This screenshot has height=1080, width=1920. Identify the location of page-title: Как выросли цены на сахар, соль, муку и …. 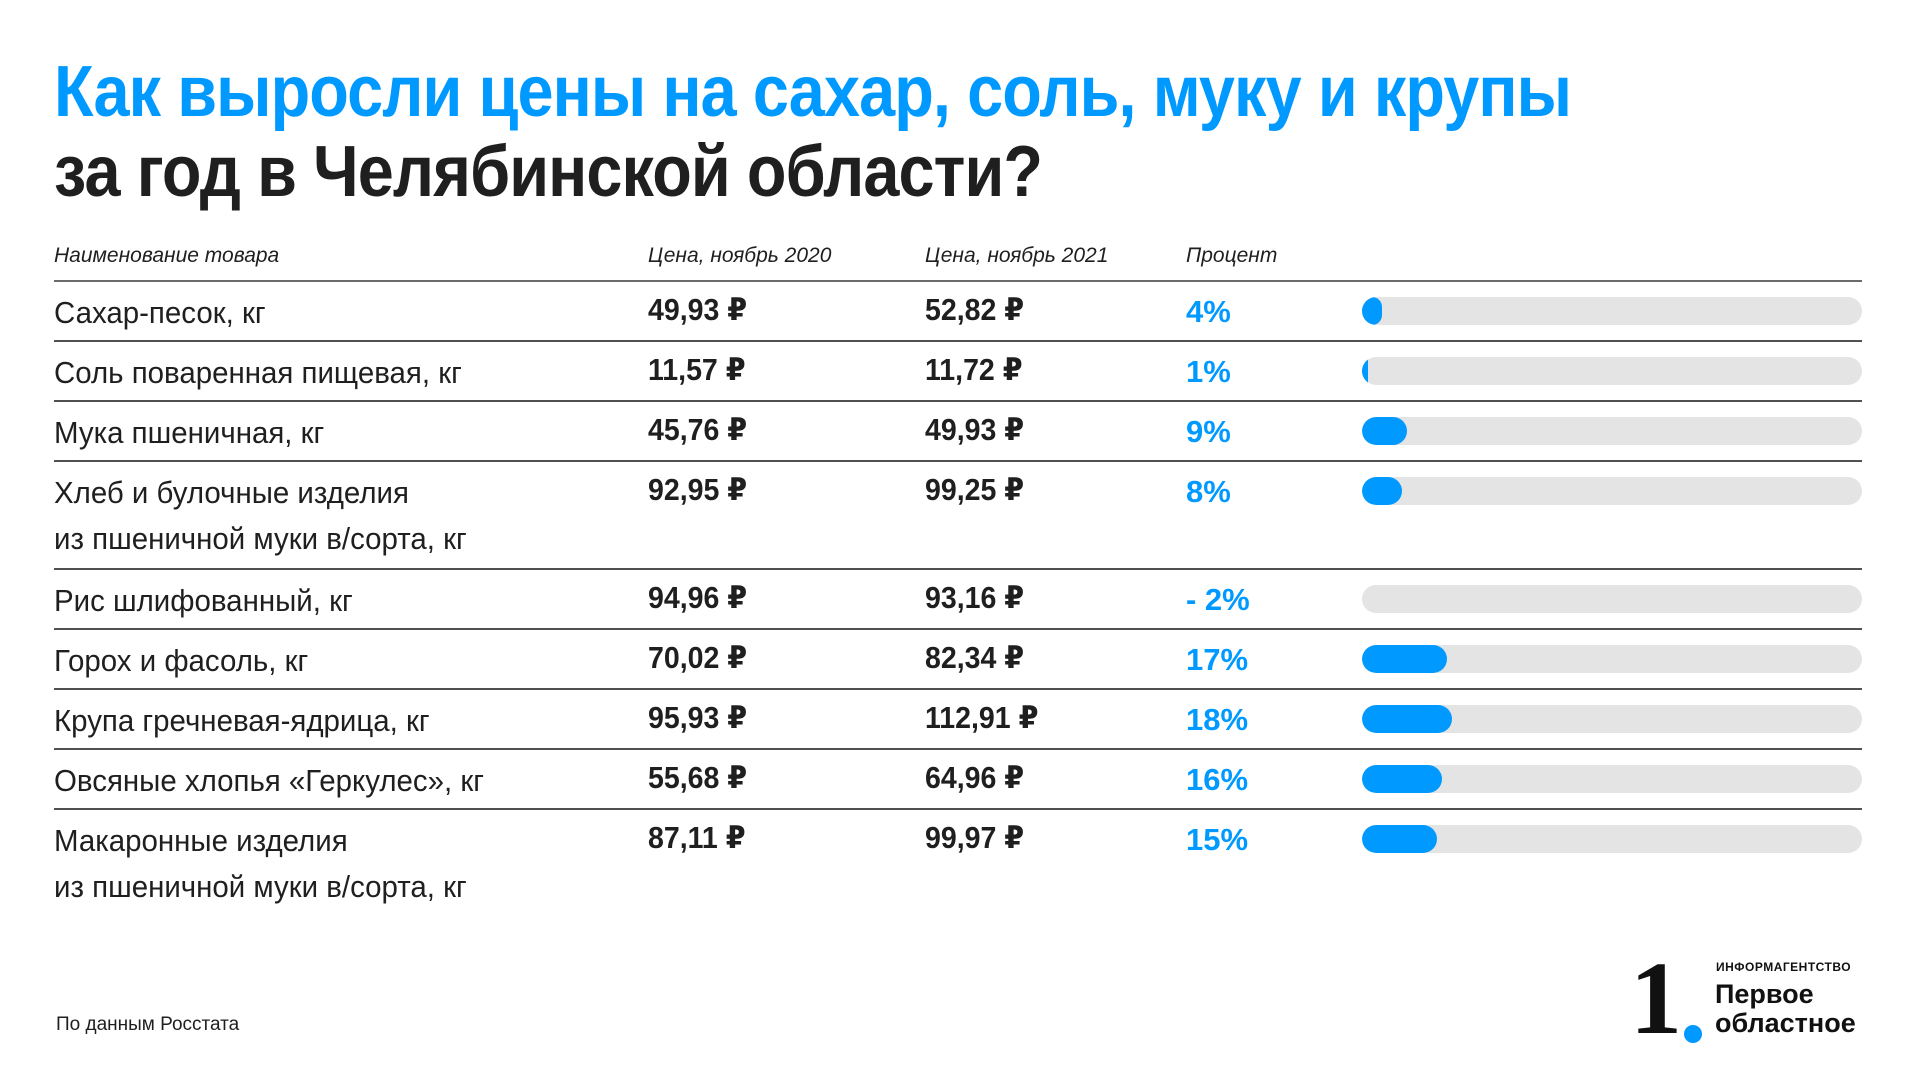
(813, 132).